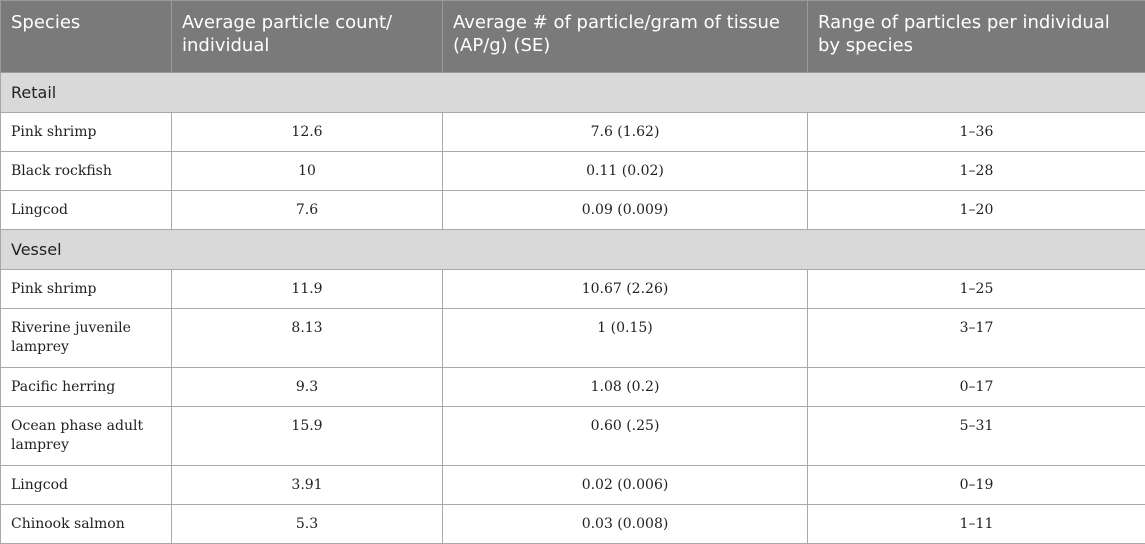  I want to click on section-label: Retail, so click(573, 93).